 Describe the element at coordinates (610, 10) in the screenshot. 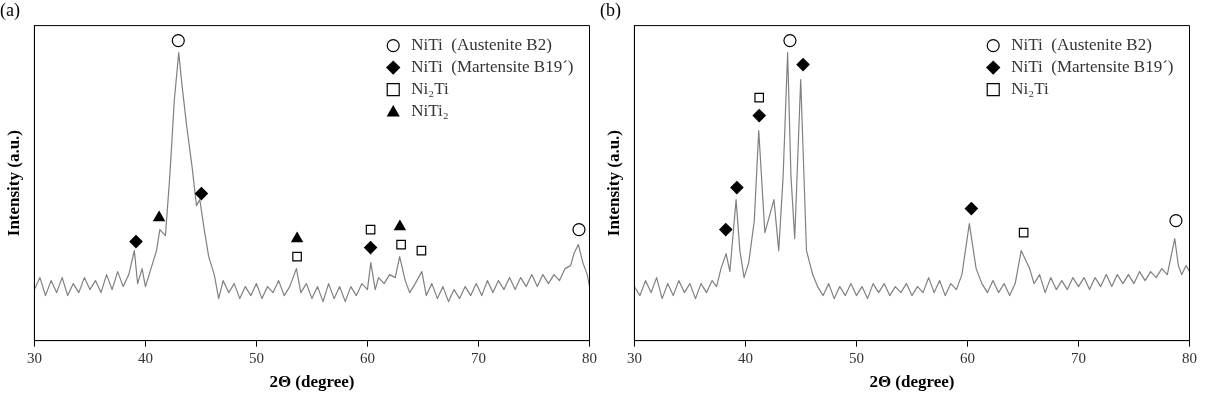

I see `chart-title: (b)` at that location.